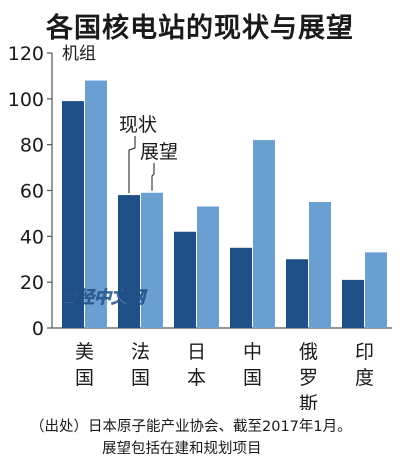 This screenshot has width=400, height=471. I want to click on leader-line-current, so click(132, 165).